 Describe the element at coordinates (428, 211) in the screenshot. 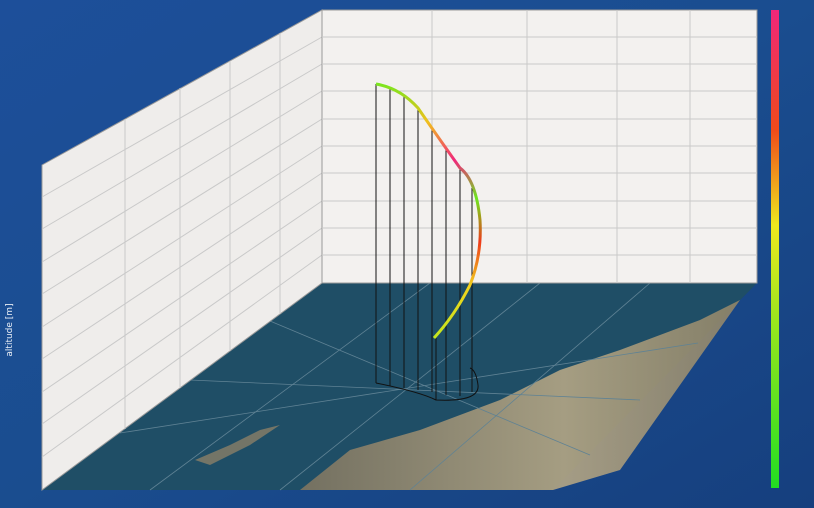

I see `trajectory` at that location.